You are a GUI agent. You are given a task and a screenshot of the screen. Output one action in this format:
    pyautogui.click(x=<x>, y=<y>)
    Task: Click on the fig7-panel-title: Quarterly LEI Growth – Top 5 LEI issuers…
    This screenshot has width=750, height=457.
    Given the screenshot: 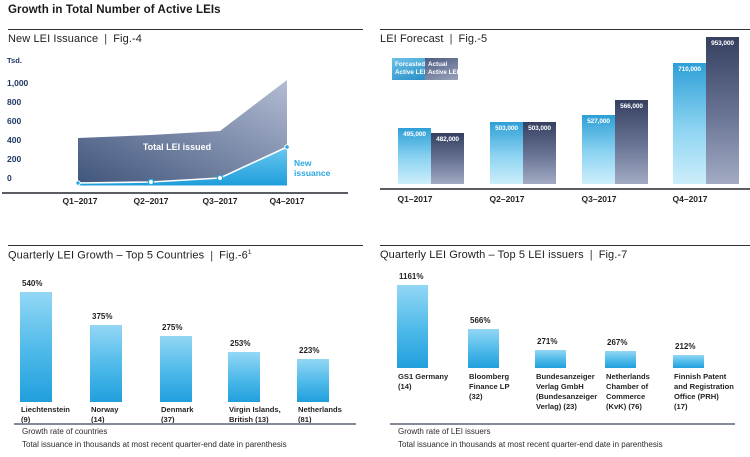 What is the action you would take?
    pyautogui.click(x=503, y=255)
    